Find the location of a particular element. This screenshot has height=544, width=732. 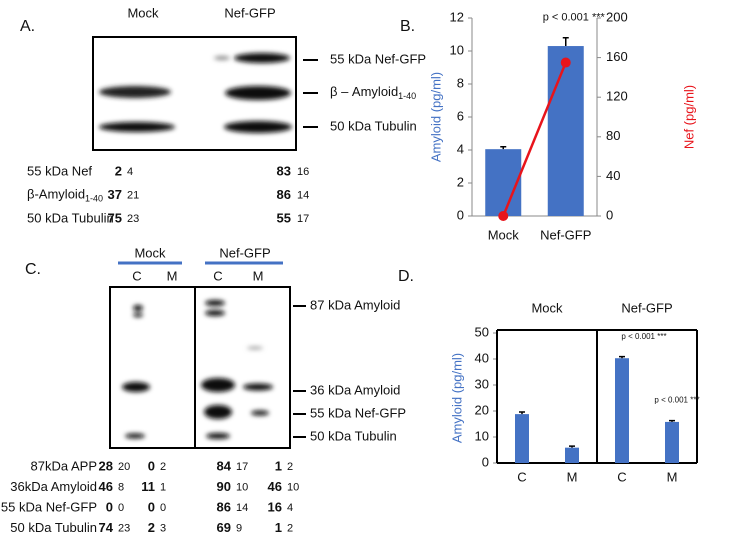

row-label: 50 kDa Tubulin is located at coordinates (70, 217).